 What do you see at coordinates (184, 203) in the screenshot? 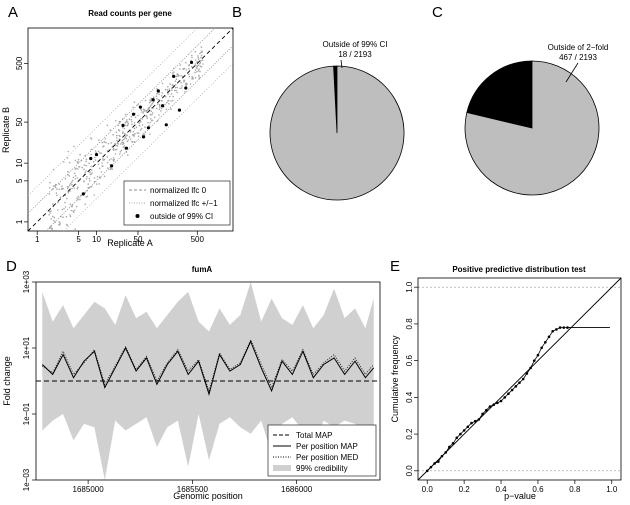
I see `legend-label: normalized lfc +/−1` at bounding box center [184, 203].